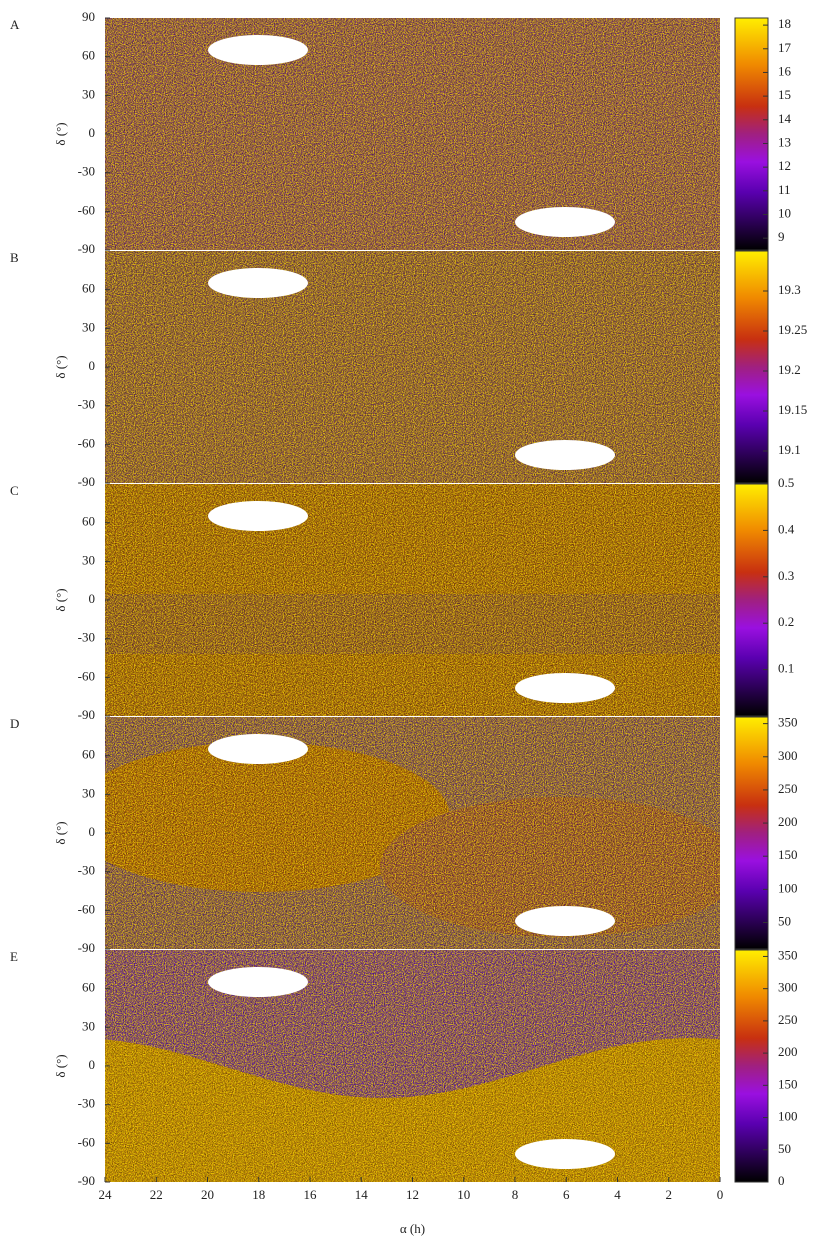 The height and width of the screenshot is (1250, 830). I want to click on panel-label: C, so click(14, 490).